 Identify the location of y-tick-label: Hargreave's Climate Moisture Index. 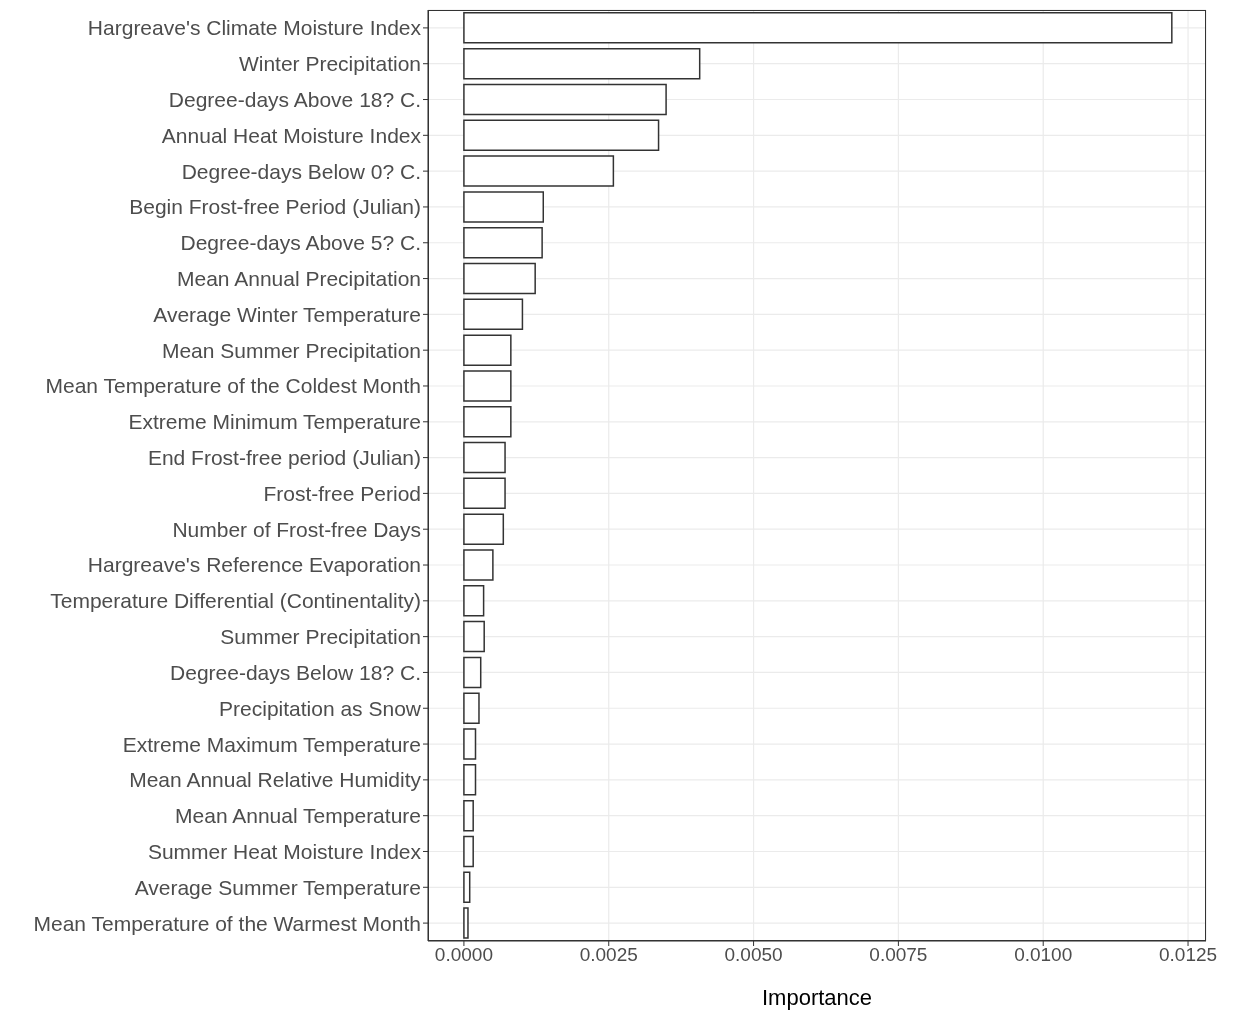
(254, 28).